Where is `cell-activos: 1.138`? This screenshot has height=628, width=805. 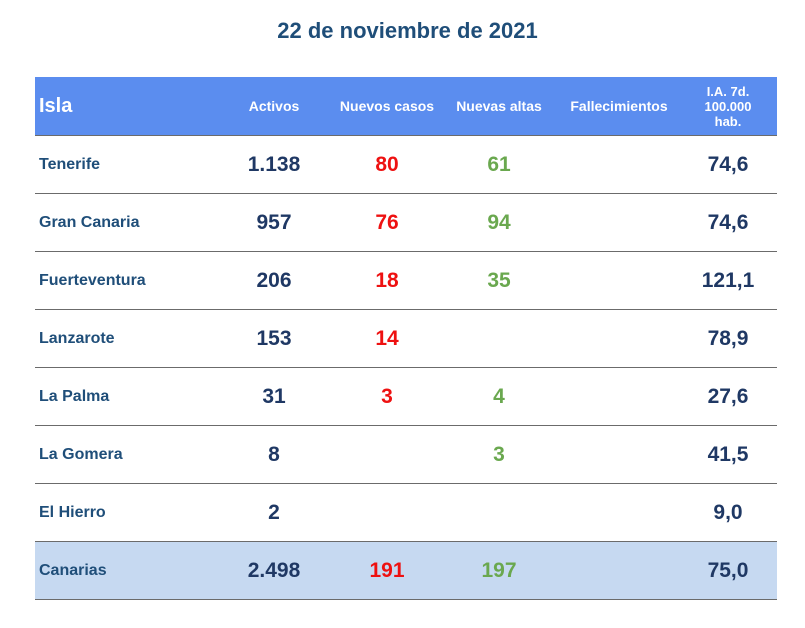 cell-activos: 1.138 is located at coordinates (274, 164).